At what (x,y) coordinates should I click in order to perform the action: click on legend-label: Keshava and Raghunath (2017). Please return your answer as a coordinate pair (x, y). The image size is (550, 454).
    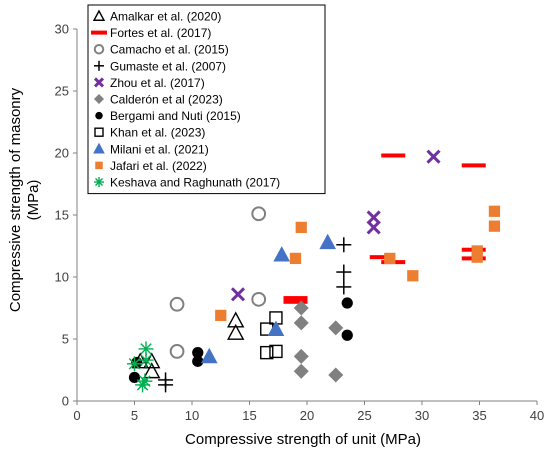
    Looking at the image, I should click on (195, 183).